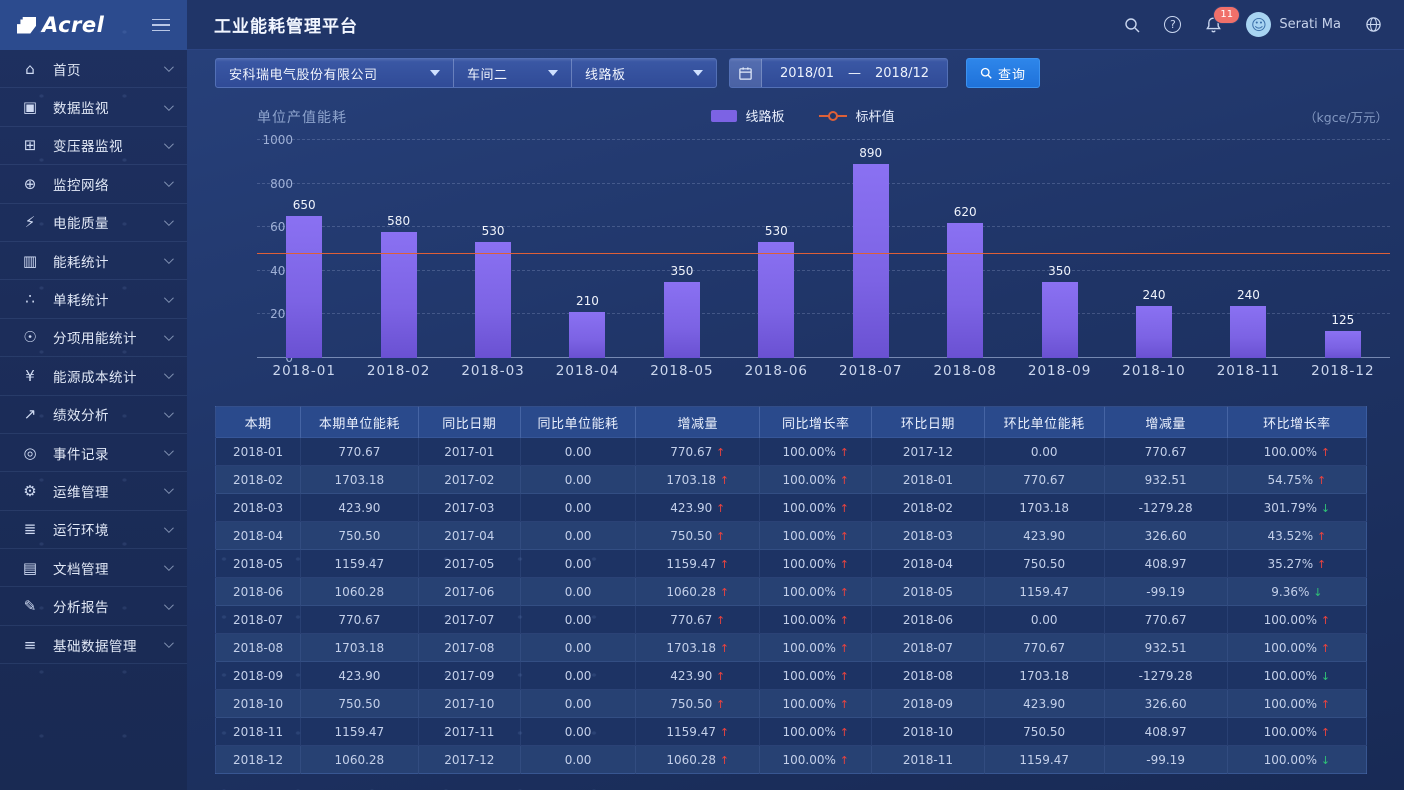  Describe the element at coordinates (81, 454) in the screenshot. I see `sidebar-item-label: 事件记录` at that location.